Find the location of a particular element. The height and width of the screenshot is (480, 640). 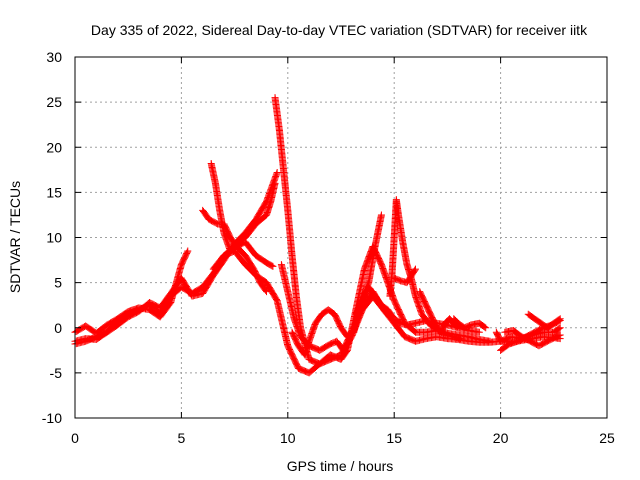

y-tick-label: -10 is located at coordinates (52, 418).